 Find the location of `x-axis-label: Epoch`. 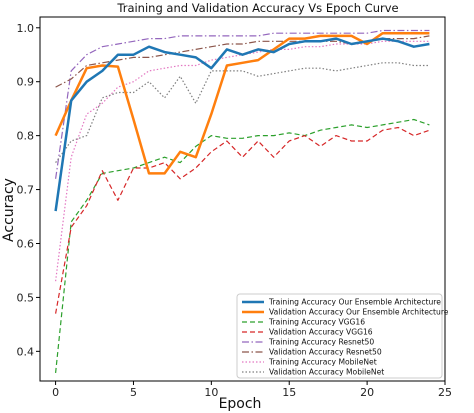

x-axis-label: Epoch is located at coordinates (240, 404).